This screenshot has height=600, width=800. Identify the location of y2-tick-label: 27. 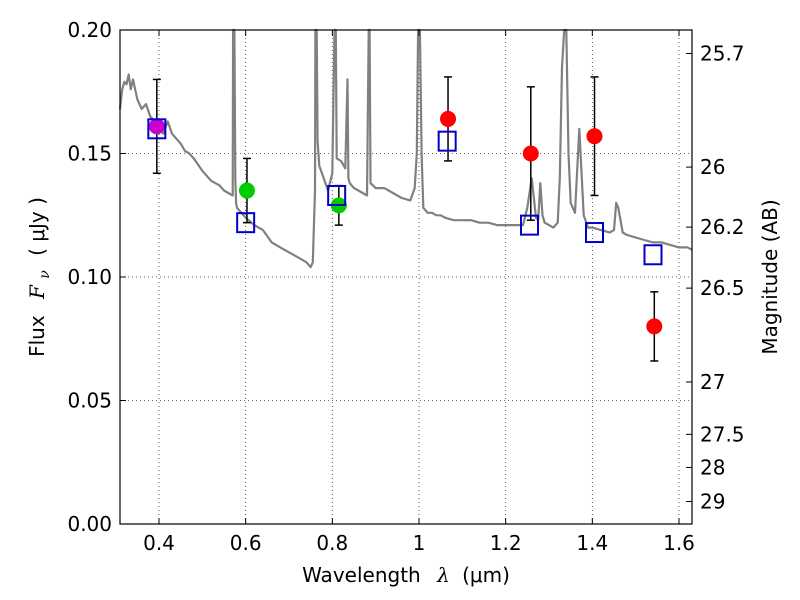
(712, 382).